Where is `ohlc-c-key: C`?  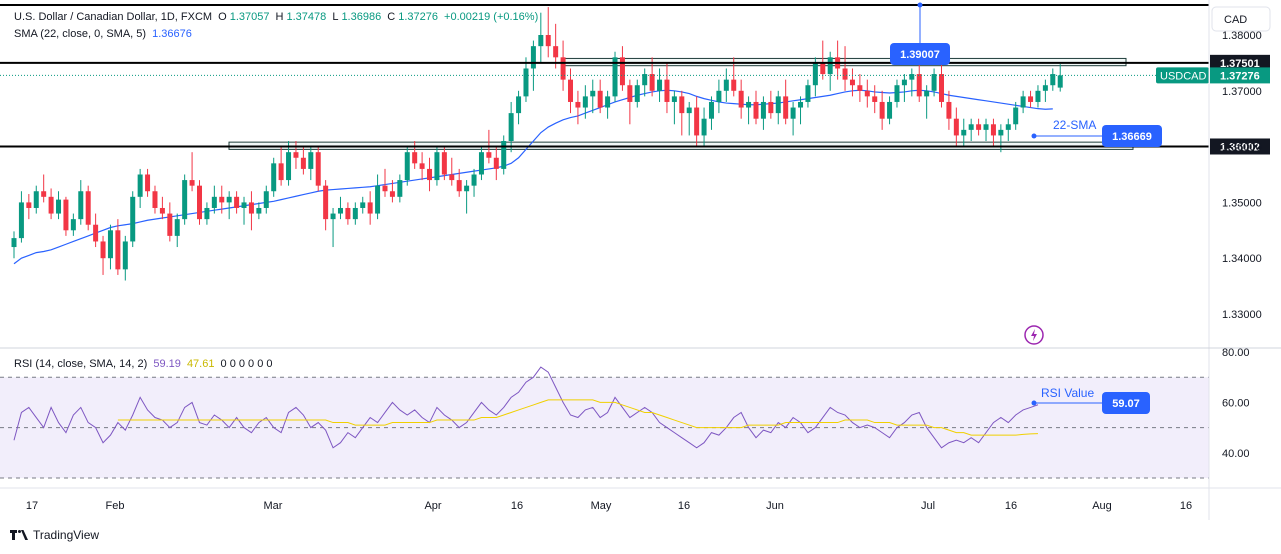 ohlc-c-key: C is located at coordinates (391, 17).